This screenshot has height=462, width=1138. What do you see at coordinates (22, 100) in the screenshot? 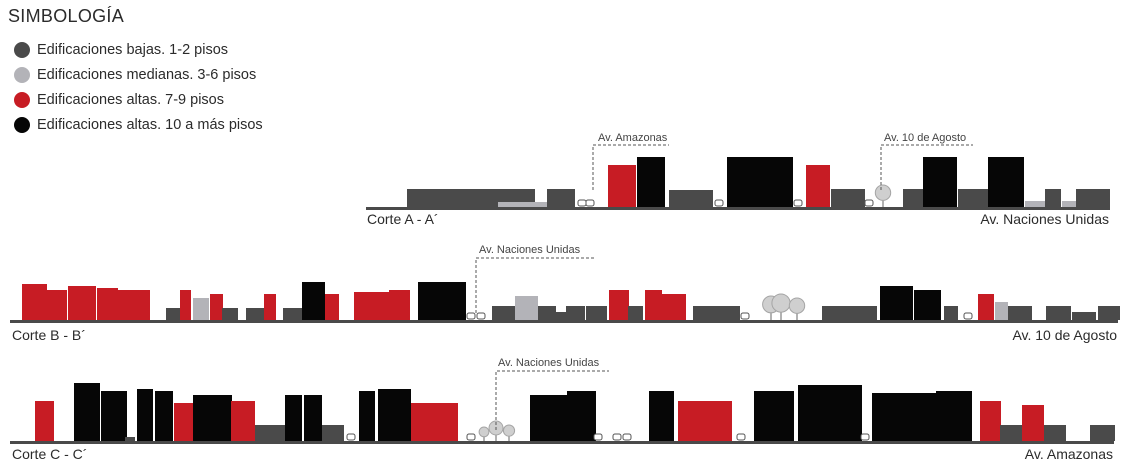
I see `legend-swatch-high` at bounding box center [22, 100].